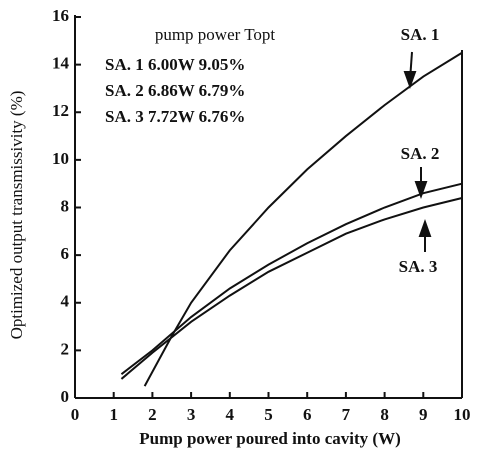 The width and height of the screenshot is (479, 460). I want to click on y-tick-label: 4, so click(65, 301).